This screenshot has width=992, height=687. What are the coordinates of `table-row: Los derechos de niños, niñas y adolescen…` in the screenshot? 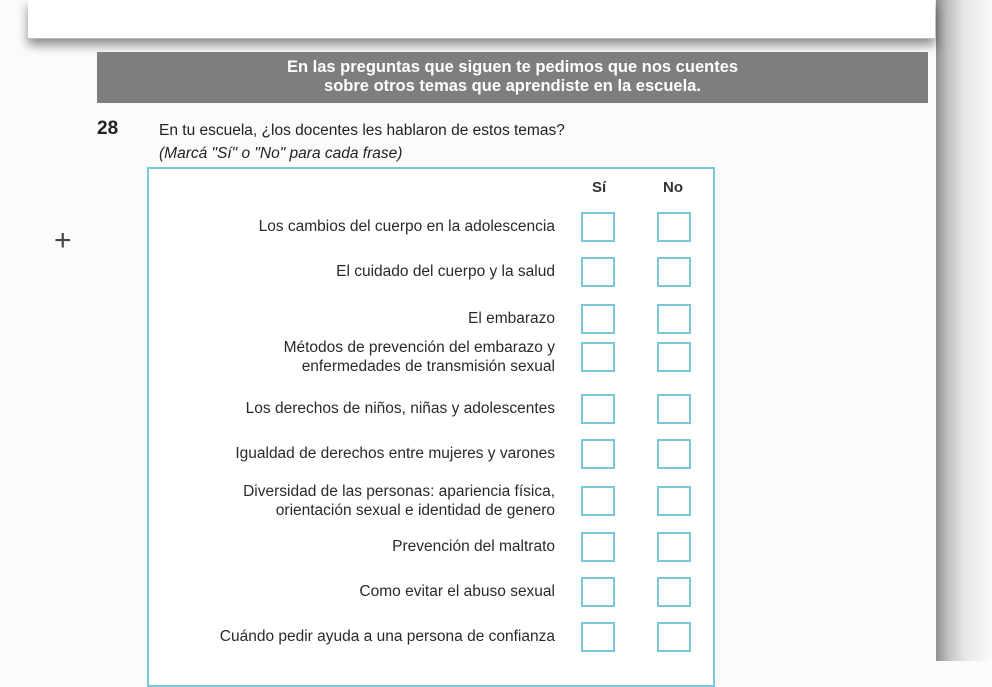 It's located at (431, 409).